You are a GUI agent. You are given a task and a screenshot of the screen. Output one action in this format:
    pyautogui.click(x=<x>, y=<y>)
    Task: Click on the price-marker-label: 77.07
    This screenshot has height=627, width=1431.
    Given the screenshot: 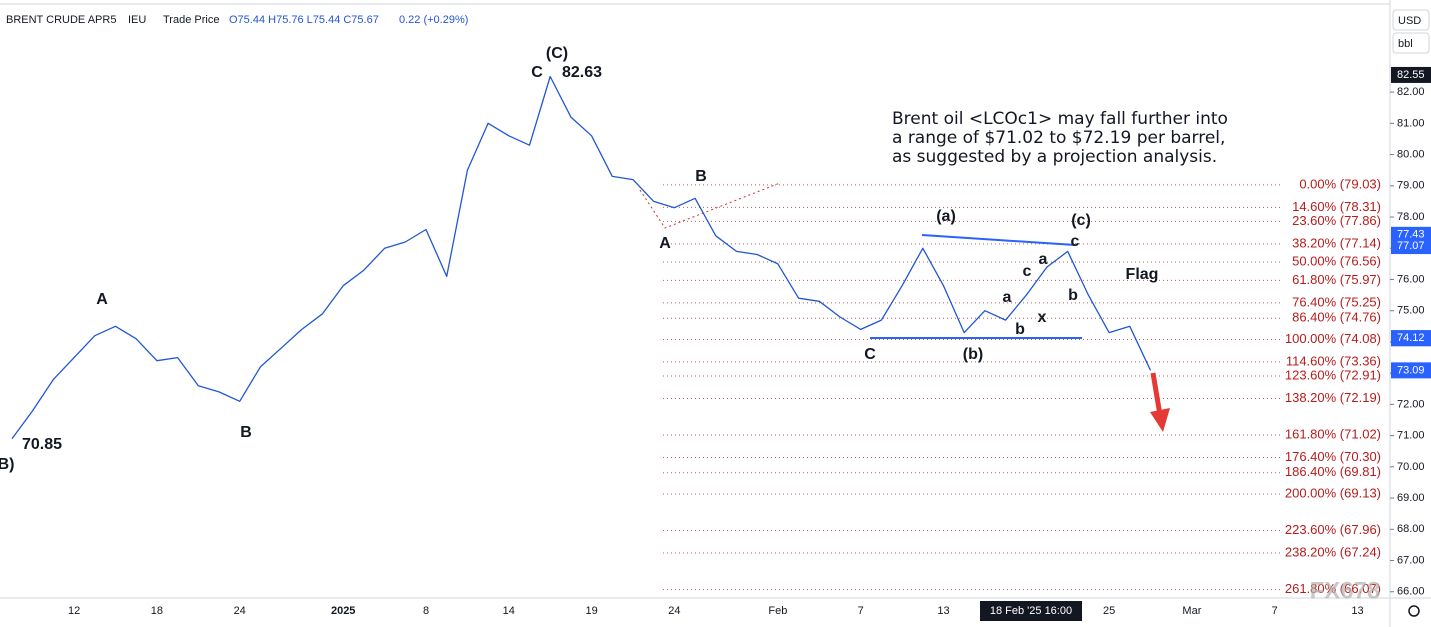 What is the action you would take?
    pyautogui.click(x=1411, y=246)
    